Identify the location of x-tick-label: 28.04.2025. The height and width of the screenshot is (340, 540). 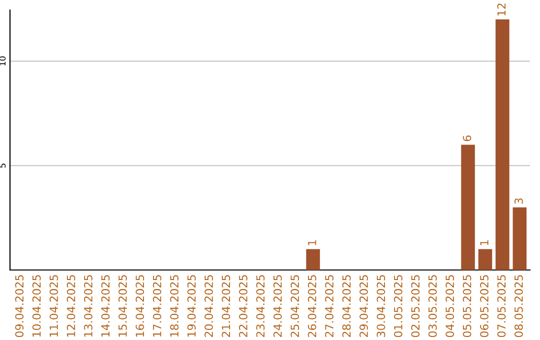
(346, 306).